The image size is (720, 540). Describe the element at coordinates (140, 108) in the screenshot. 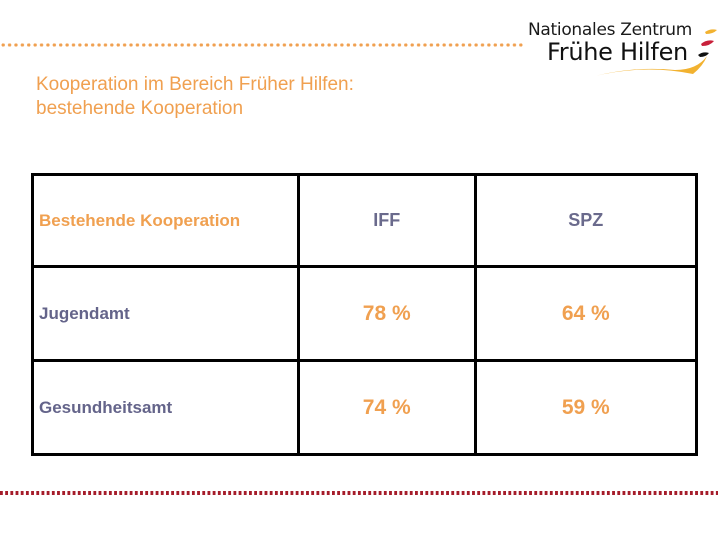

I see `slide-title-line2: bestehende Kooperation` at that location.